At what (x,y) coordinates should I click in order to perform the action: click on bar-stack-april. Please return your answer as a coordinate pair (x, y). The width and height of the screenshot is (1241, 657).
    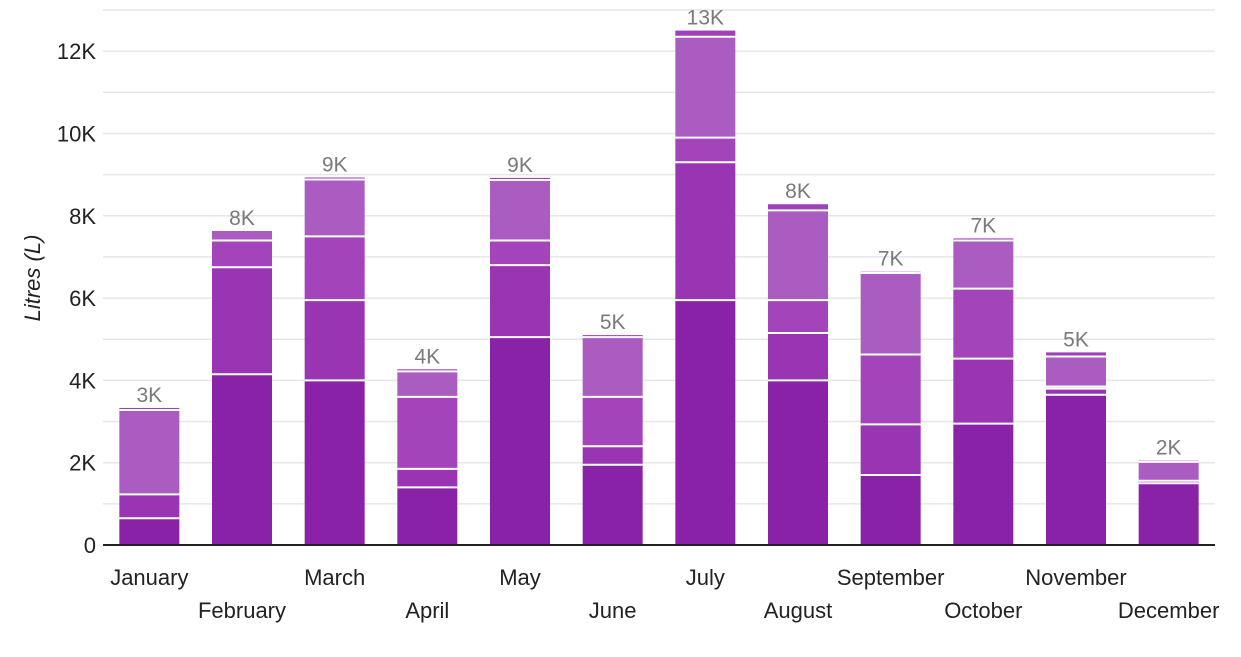
    Looking at the image, I should click on (427, 457).